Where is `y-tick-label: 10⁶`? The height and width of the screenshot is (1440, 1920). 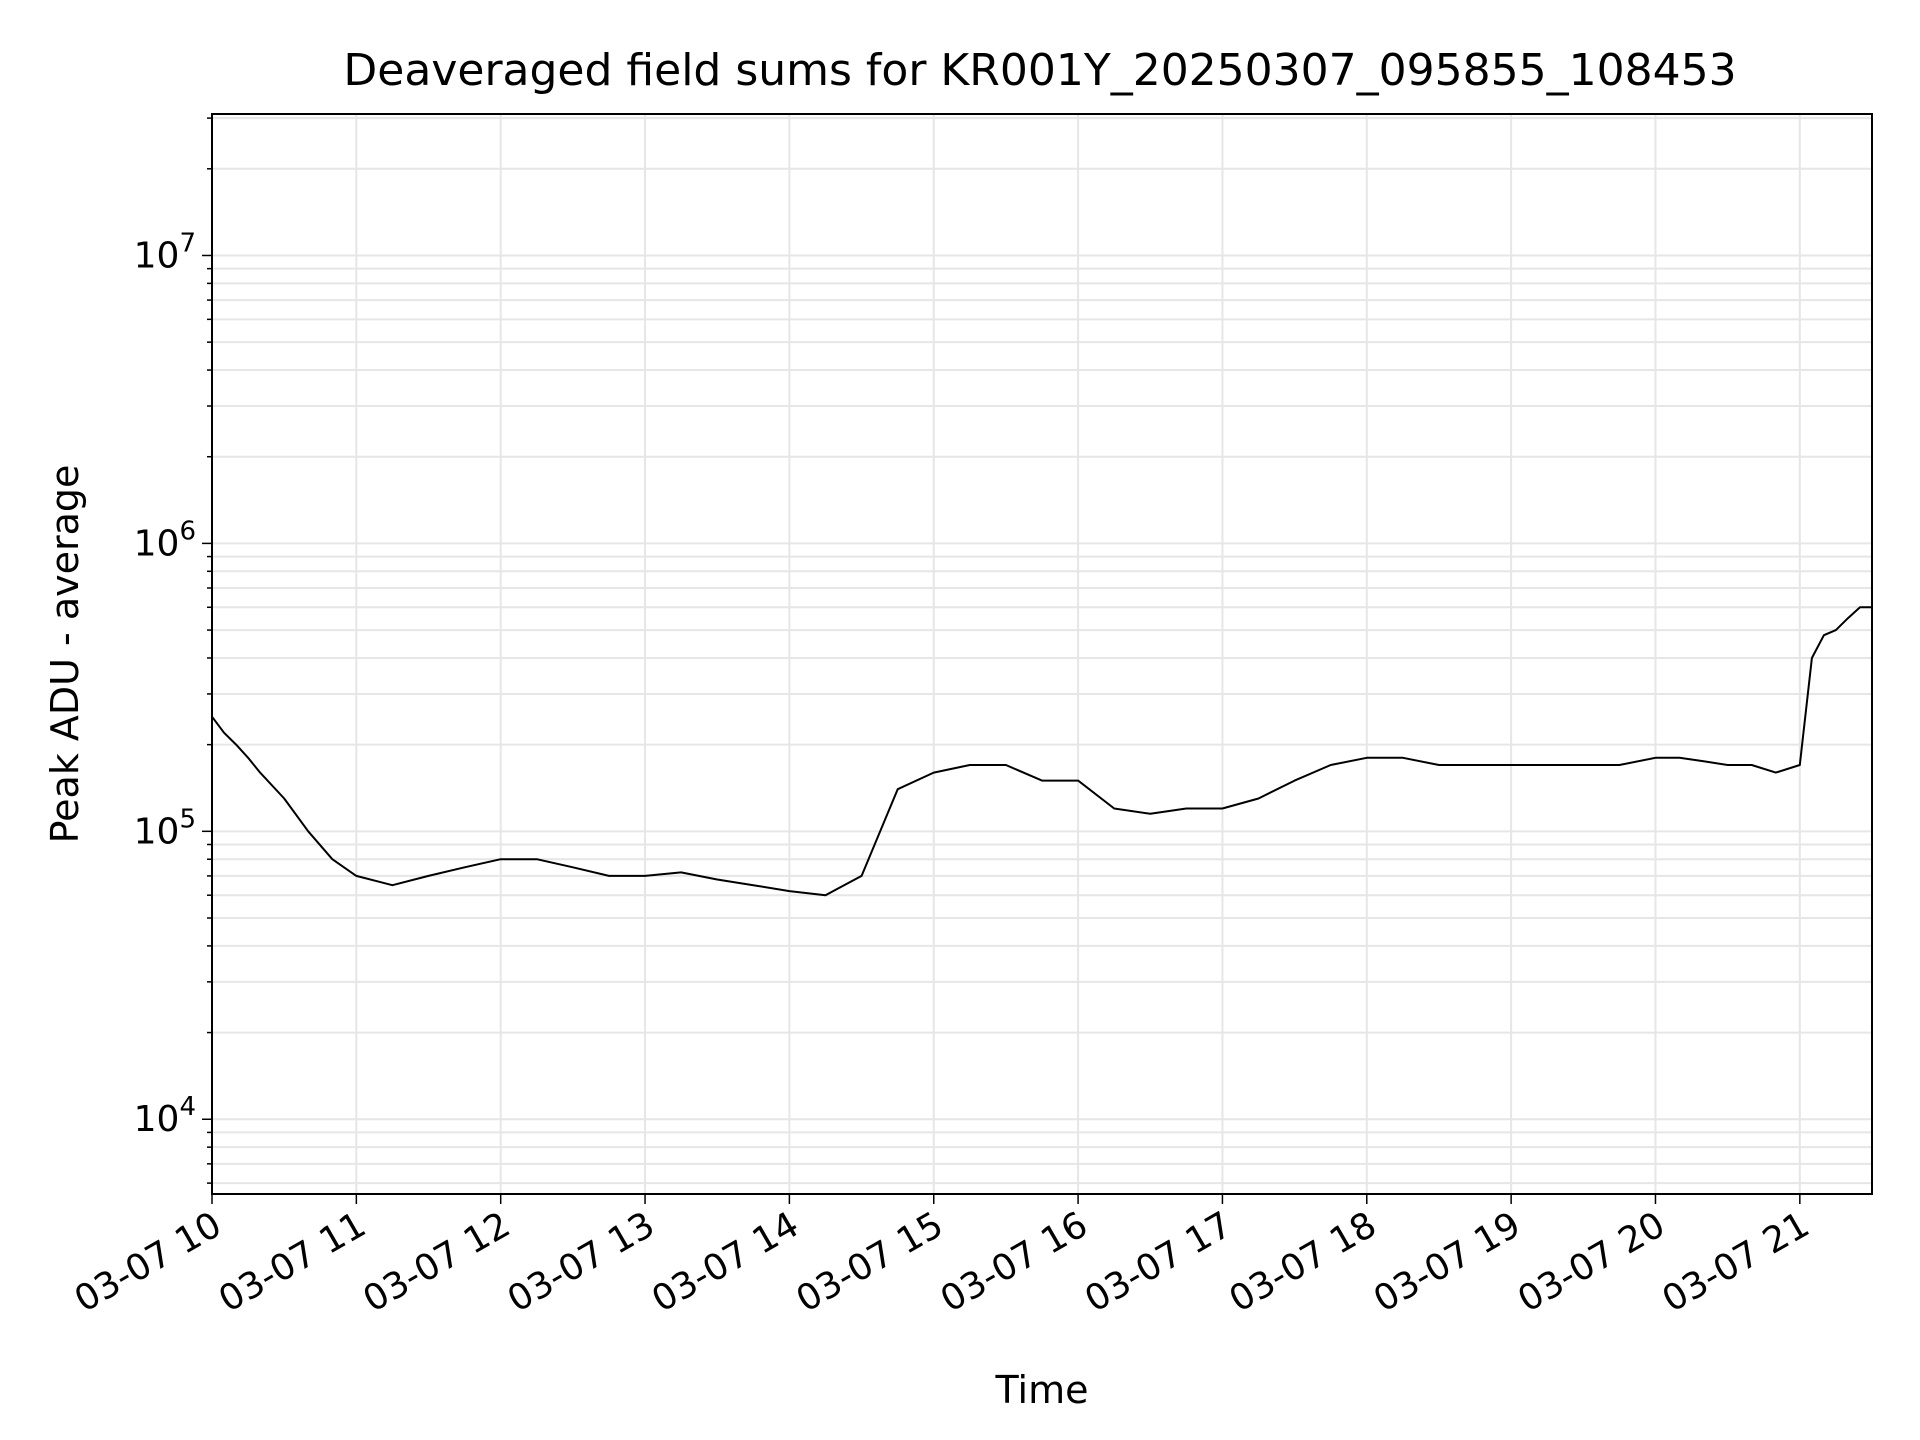 y-tick-label: 10⁶ is located at coordinates (165, 540).